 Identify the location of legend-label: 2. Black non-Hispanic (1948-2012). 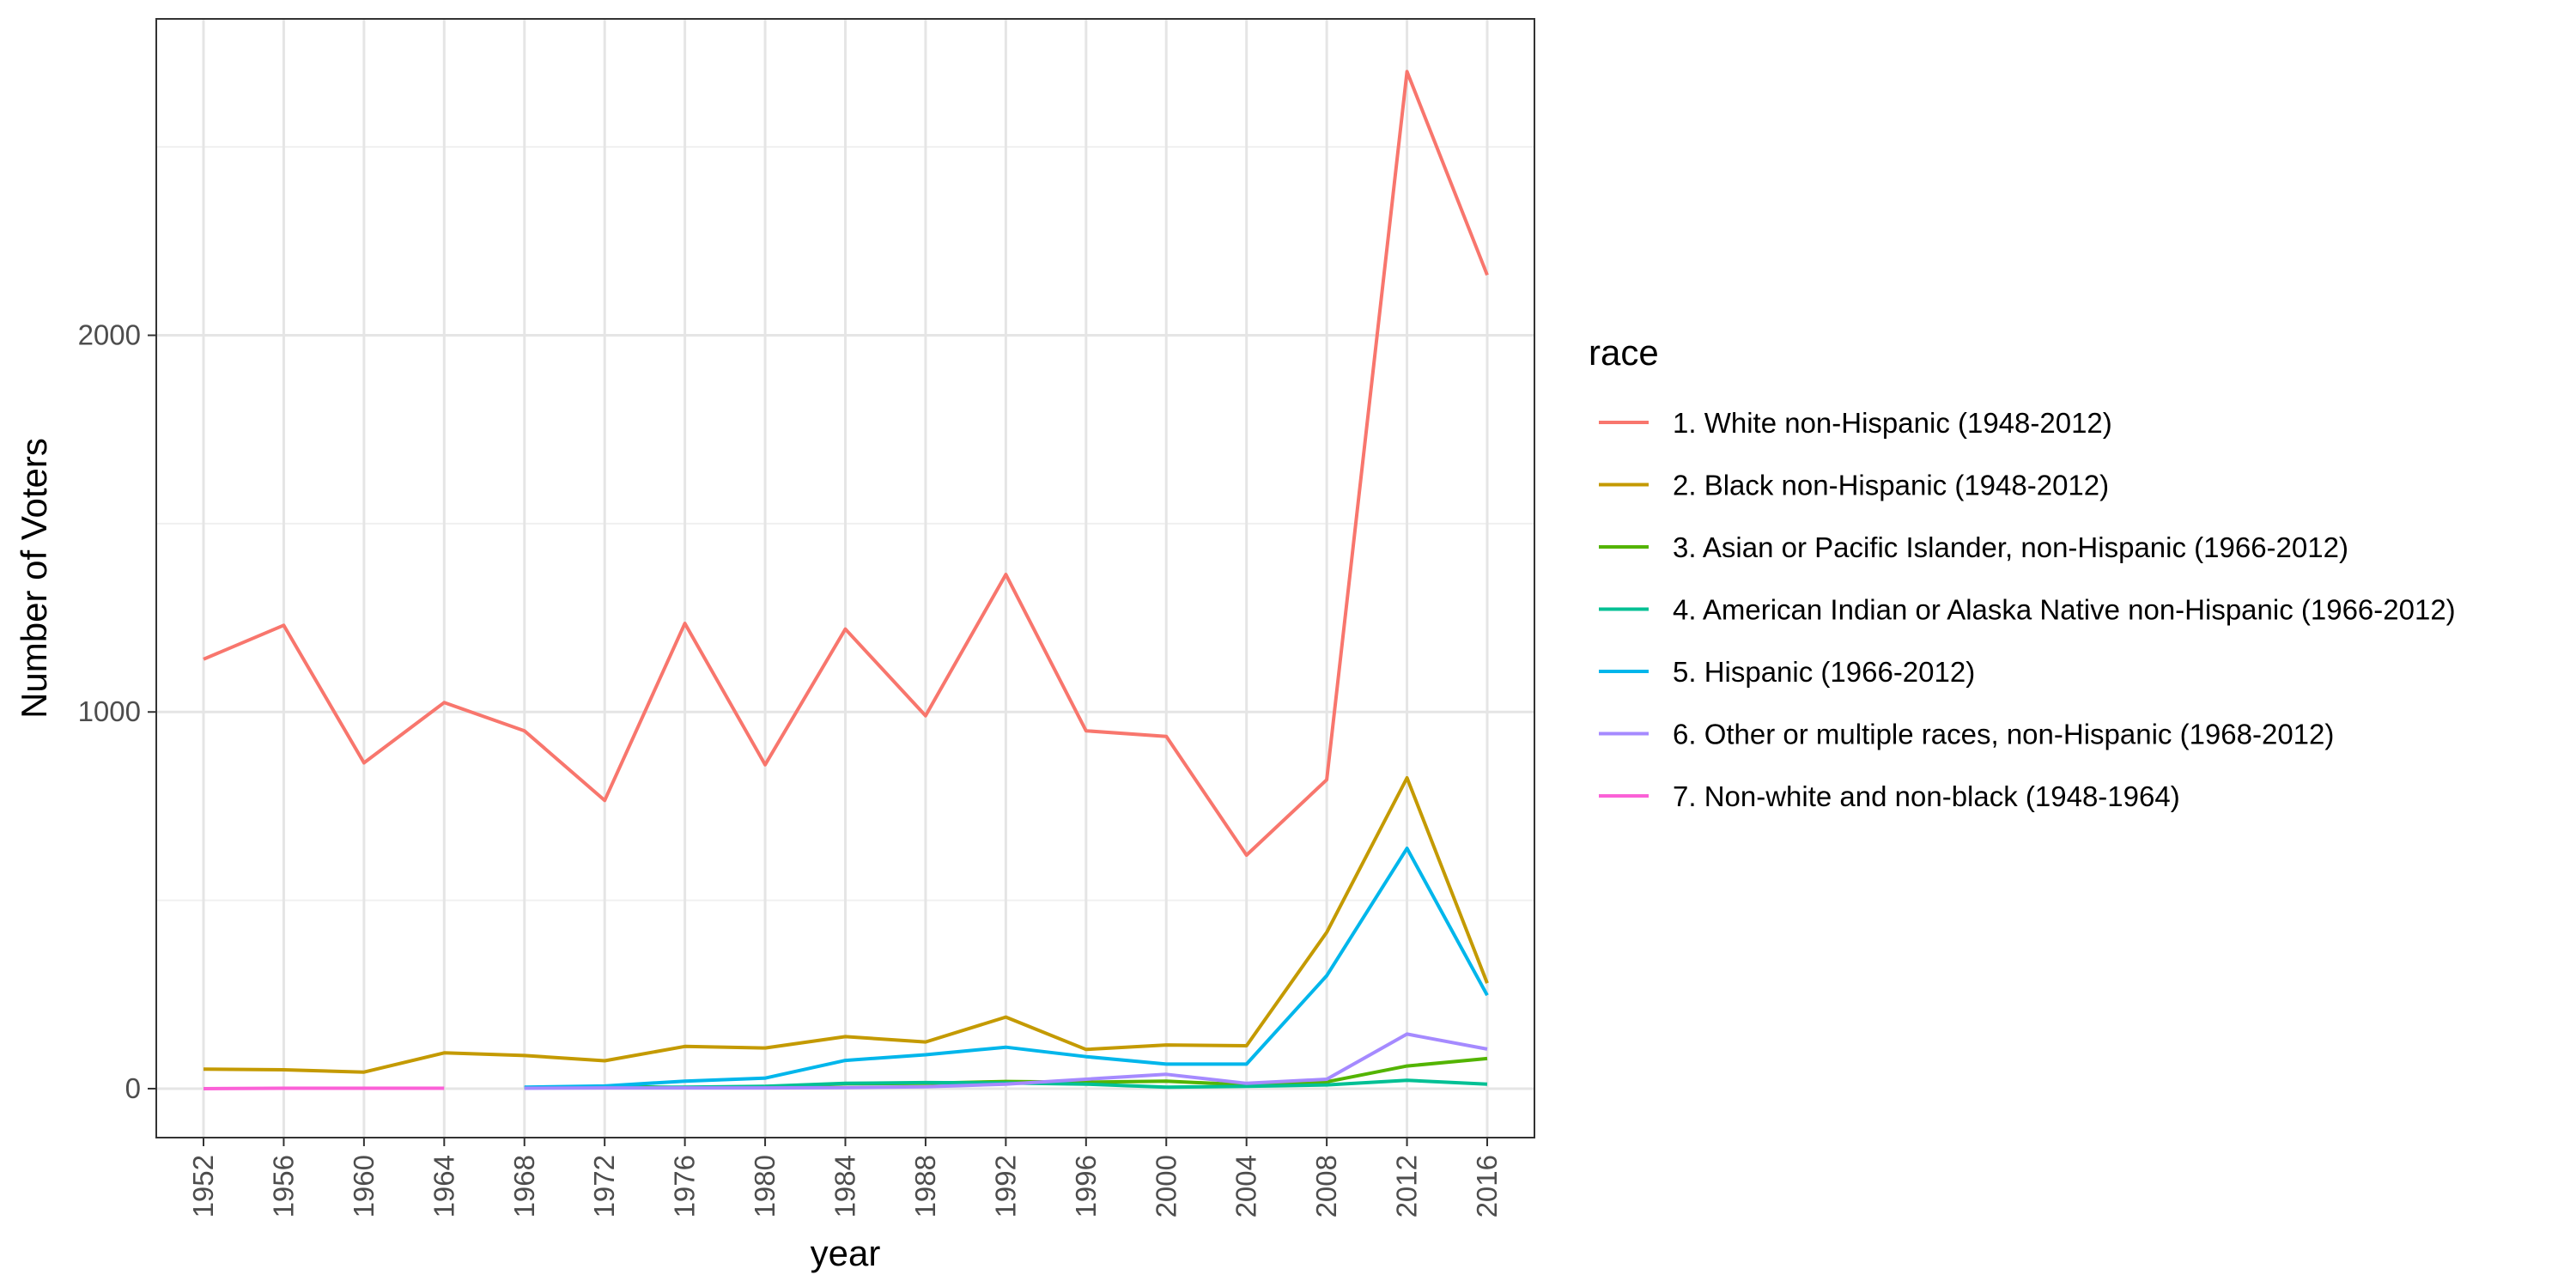
(1891, 485).